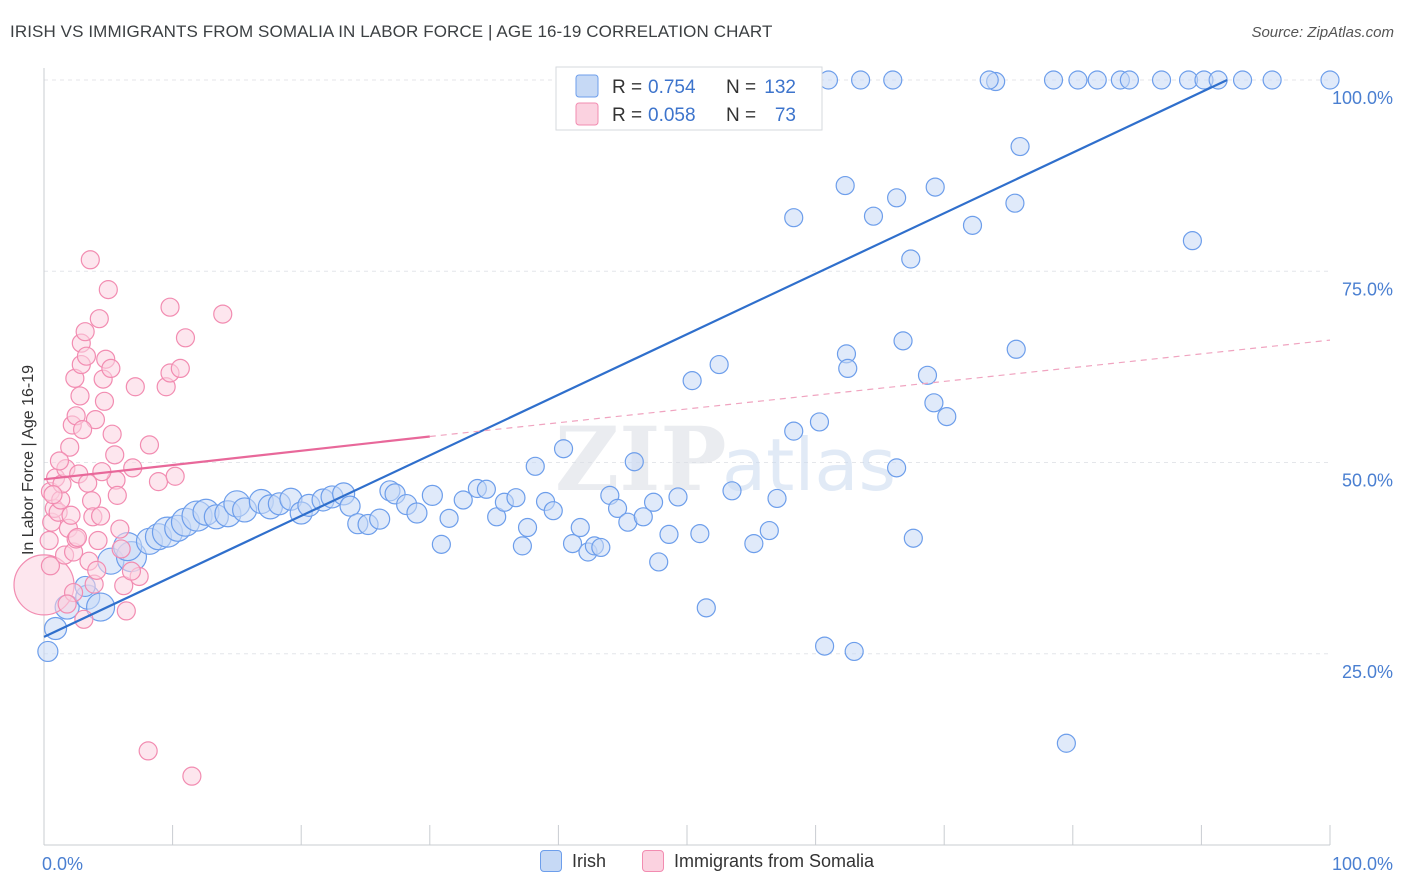 This screenshot has height=892, width=1406. I want to click on legend-box, so click(689, 98).